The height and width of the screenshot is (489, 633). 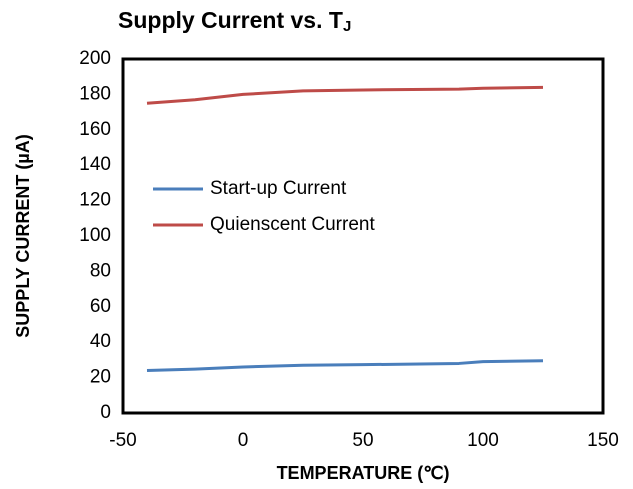 What do you see at coordinates (95, 129) in the screenshot?
I see `y-tick-label: 160` at bounding box center [95, 129].